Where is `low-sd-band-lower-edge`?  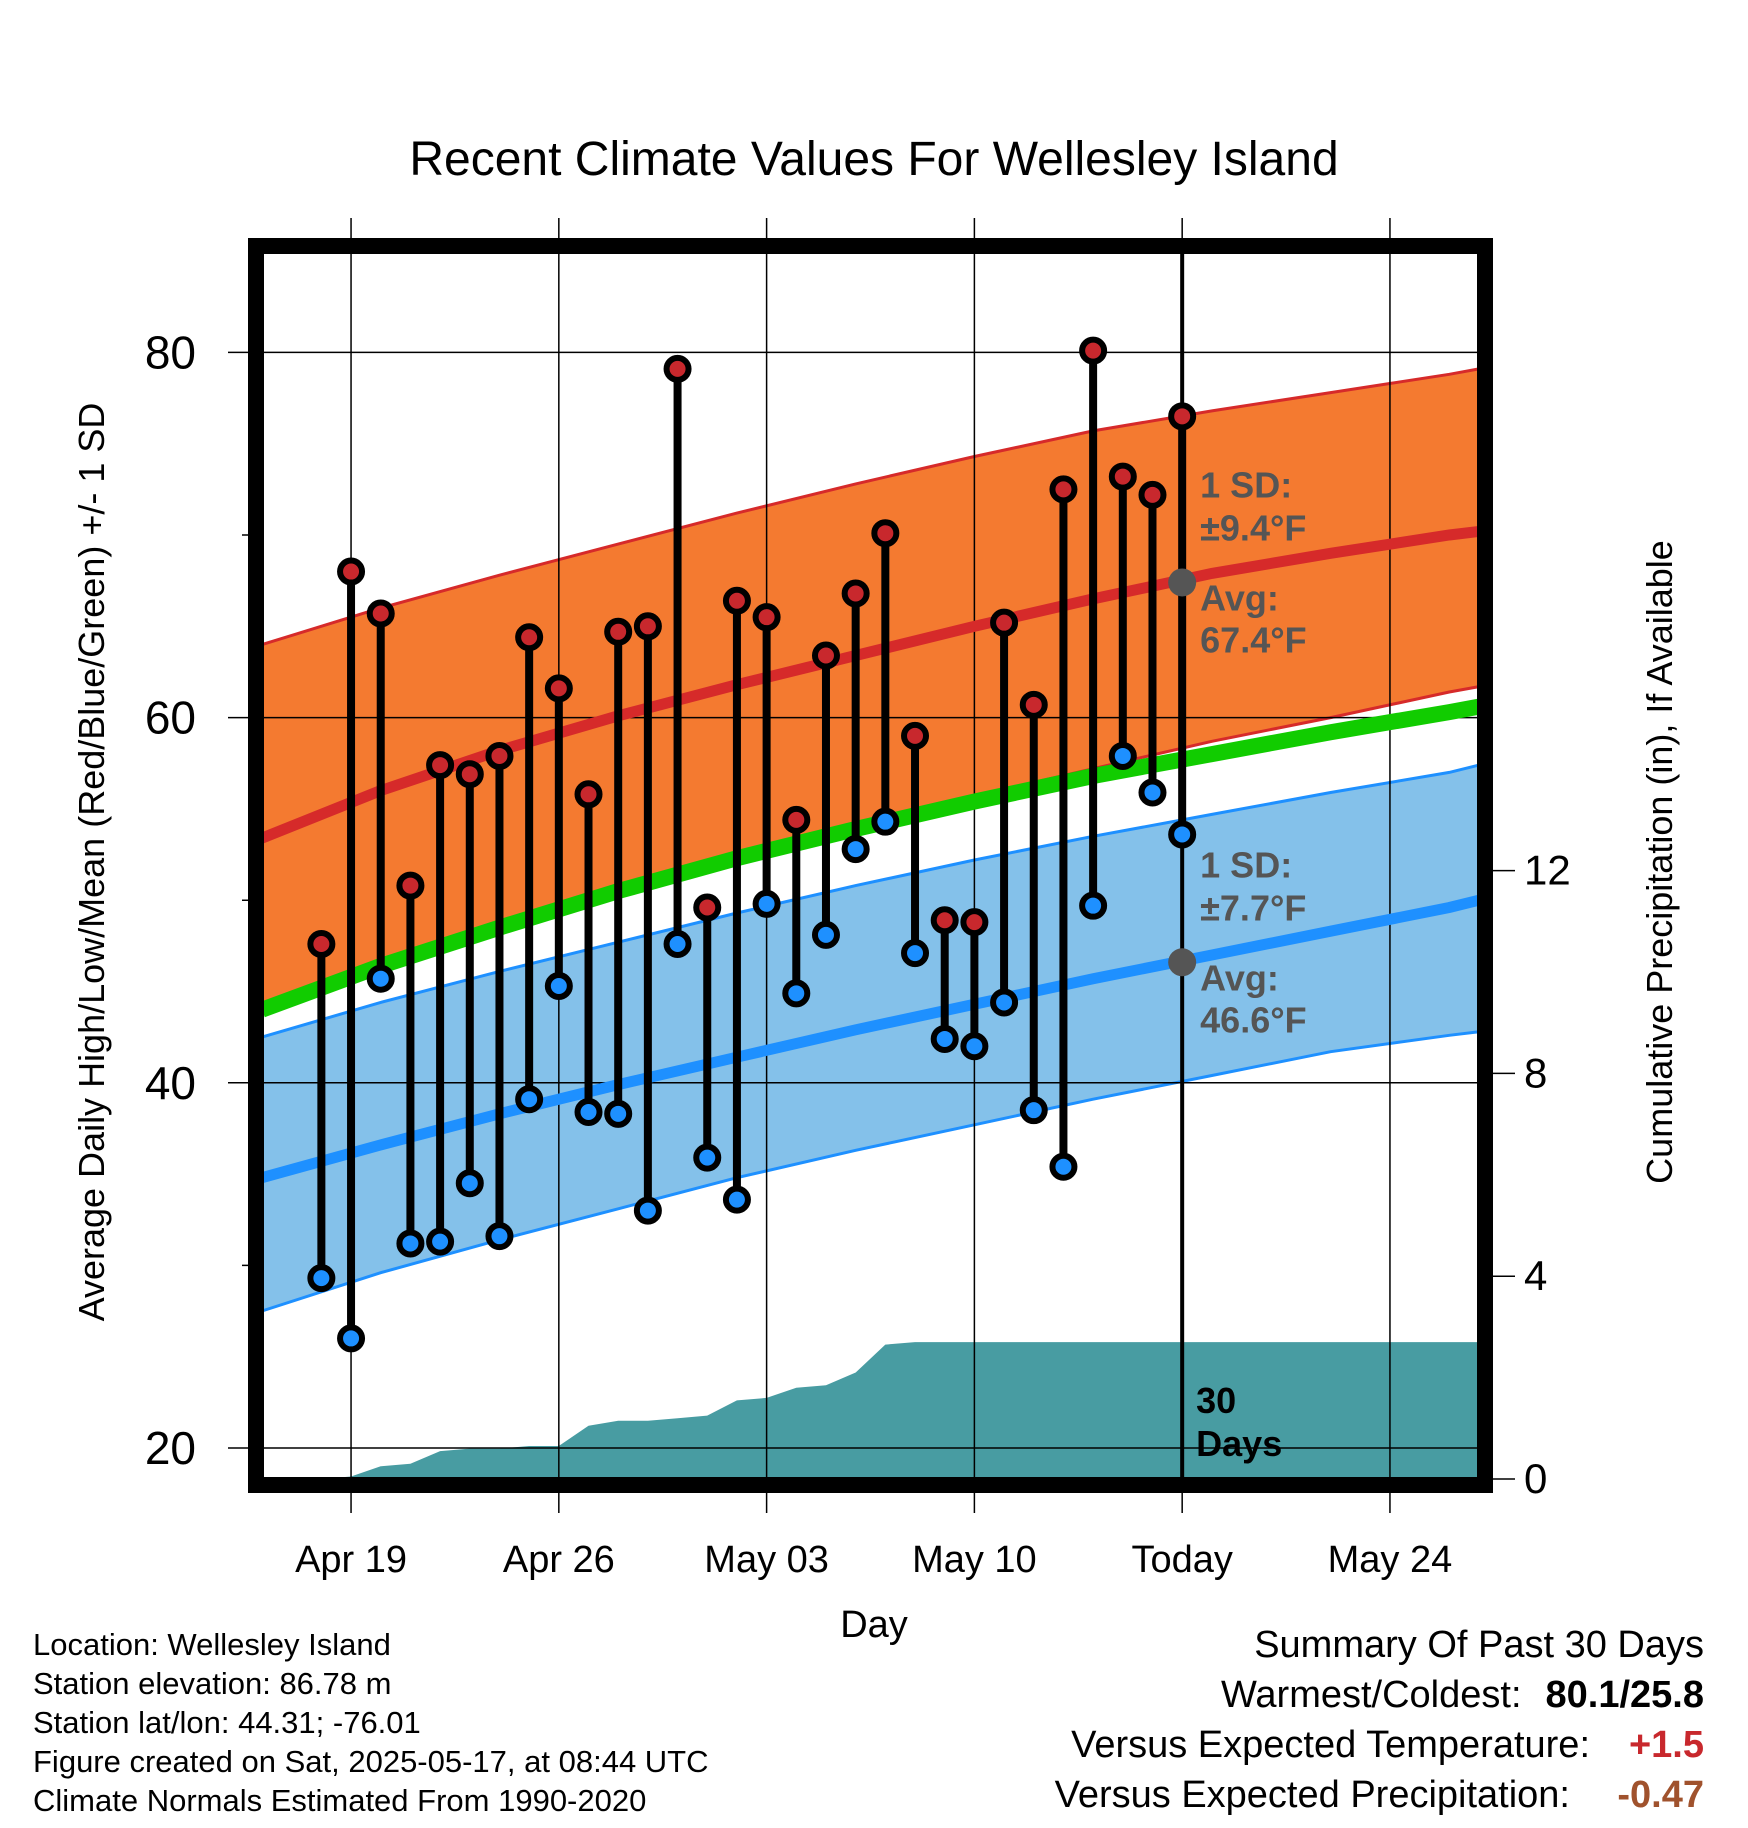 low-sd-band-lower-edge is located at coordinates (870, 1171).